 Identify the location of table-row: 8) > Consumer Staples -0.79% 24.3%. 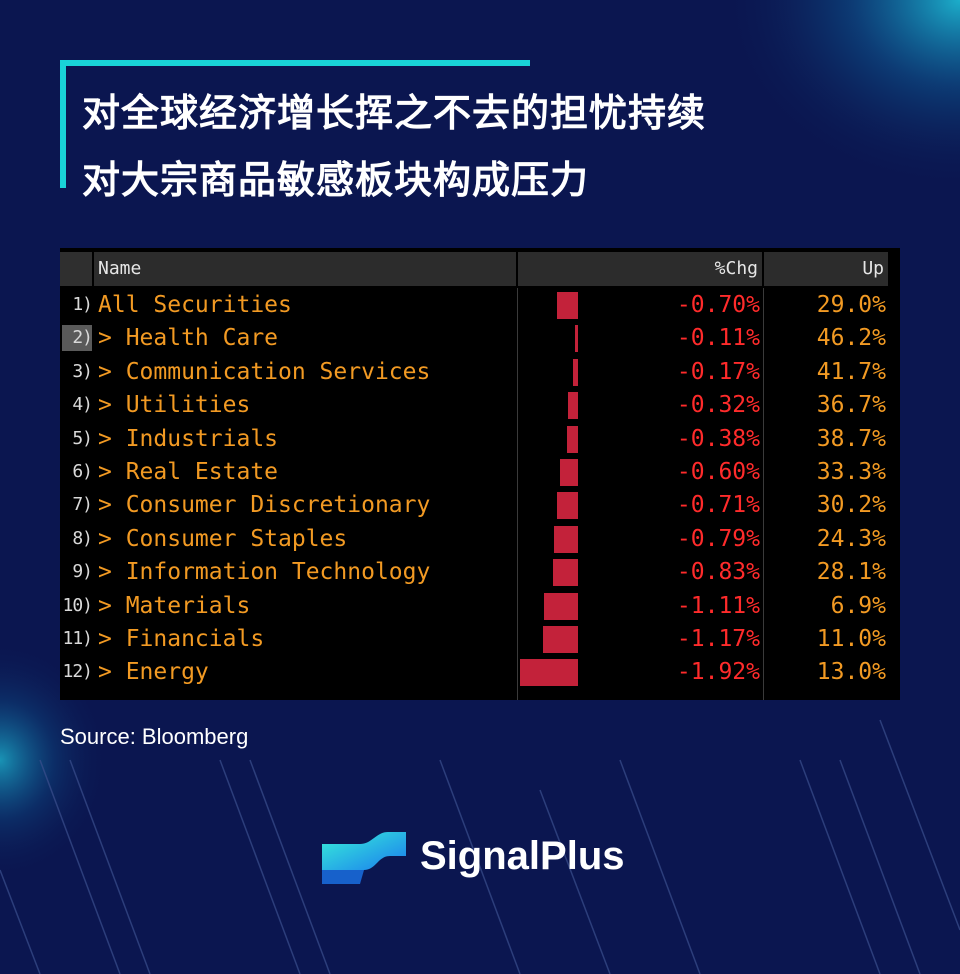
(480, 539).